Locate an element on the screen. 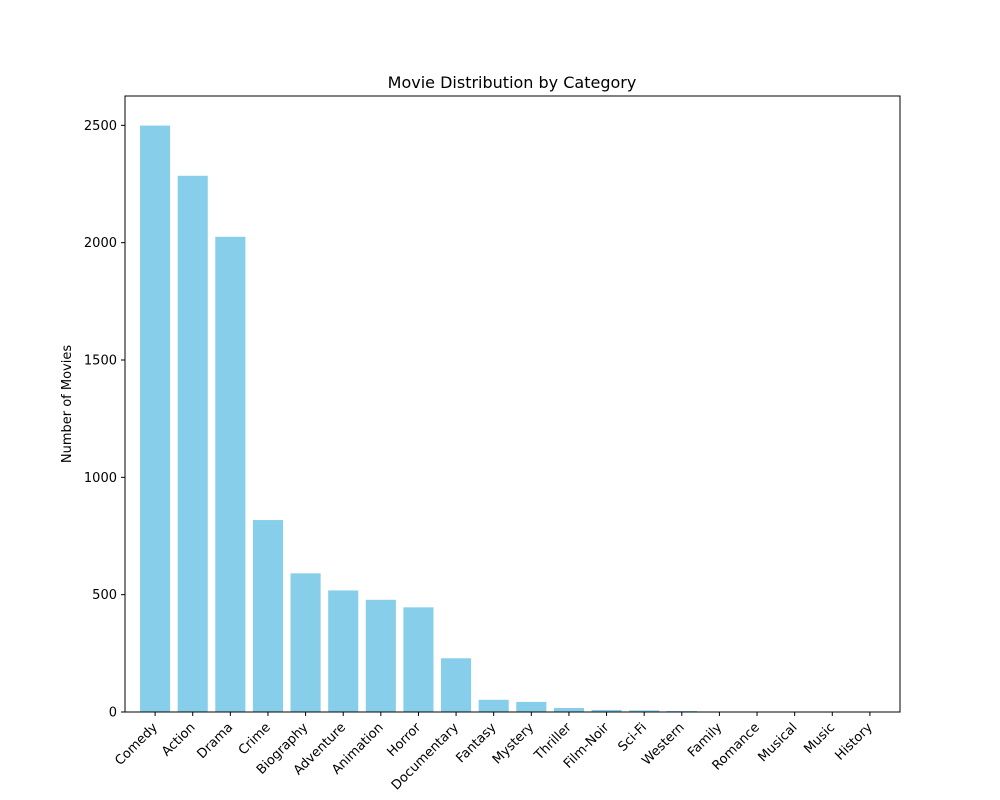  x-tick-label: Sci-Fi is located at coordinates (632, 737).